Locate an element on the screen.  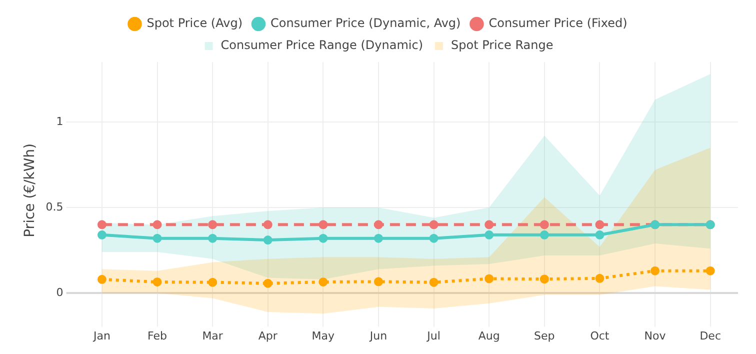
legend-label: Spot Price (Avg) is located at coordinates (194, 23).